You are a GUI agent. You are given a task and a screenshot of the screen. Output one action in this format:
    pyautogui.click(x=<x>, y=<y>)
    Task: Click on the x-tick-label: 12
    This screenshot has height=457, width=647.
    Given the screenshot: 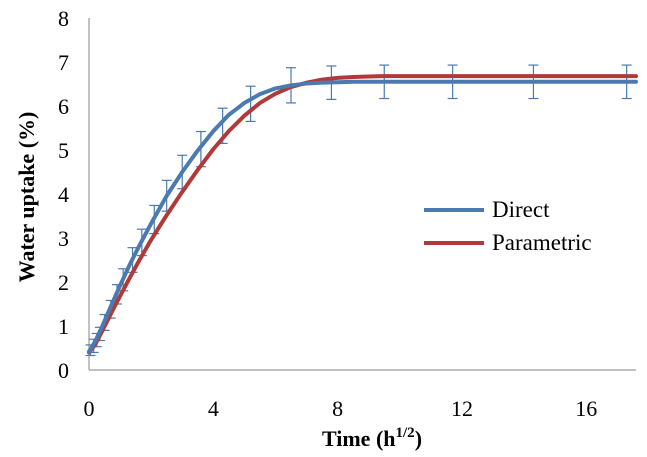 What is the action you would take?
    pyautogui.click(x=462, y=408)
    